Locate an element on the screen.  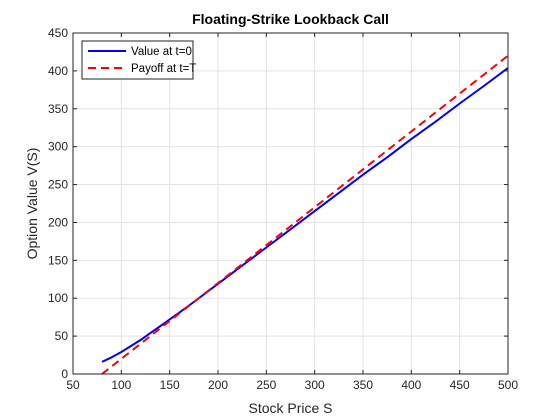
x-tick-label: 400 is located at coordinates (411, 385).